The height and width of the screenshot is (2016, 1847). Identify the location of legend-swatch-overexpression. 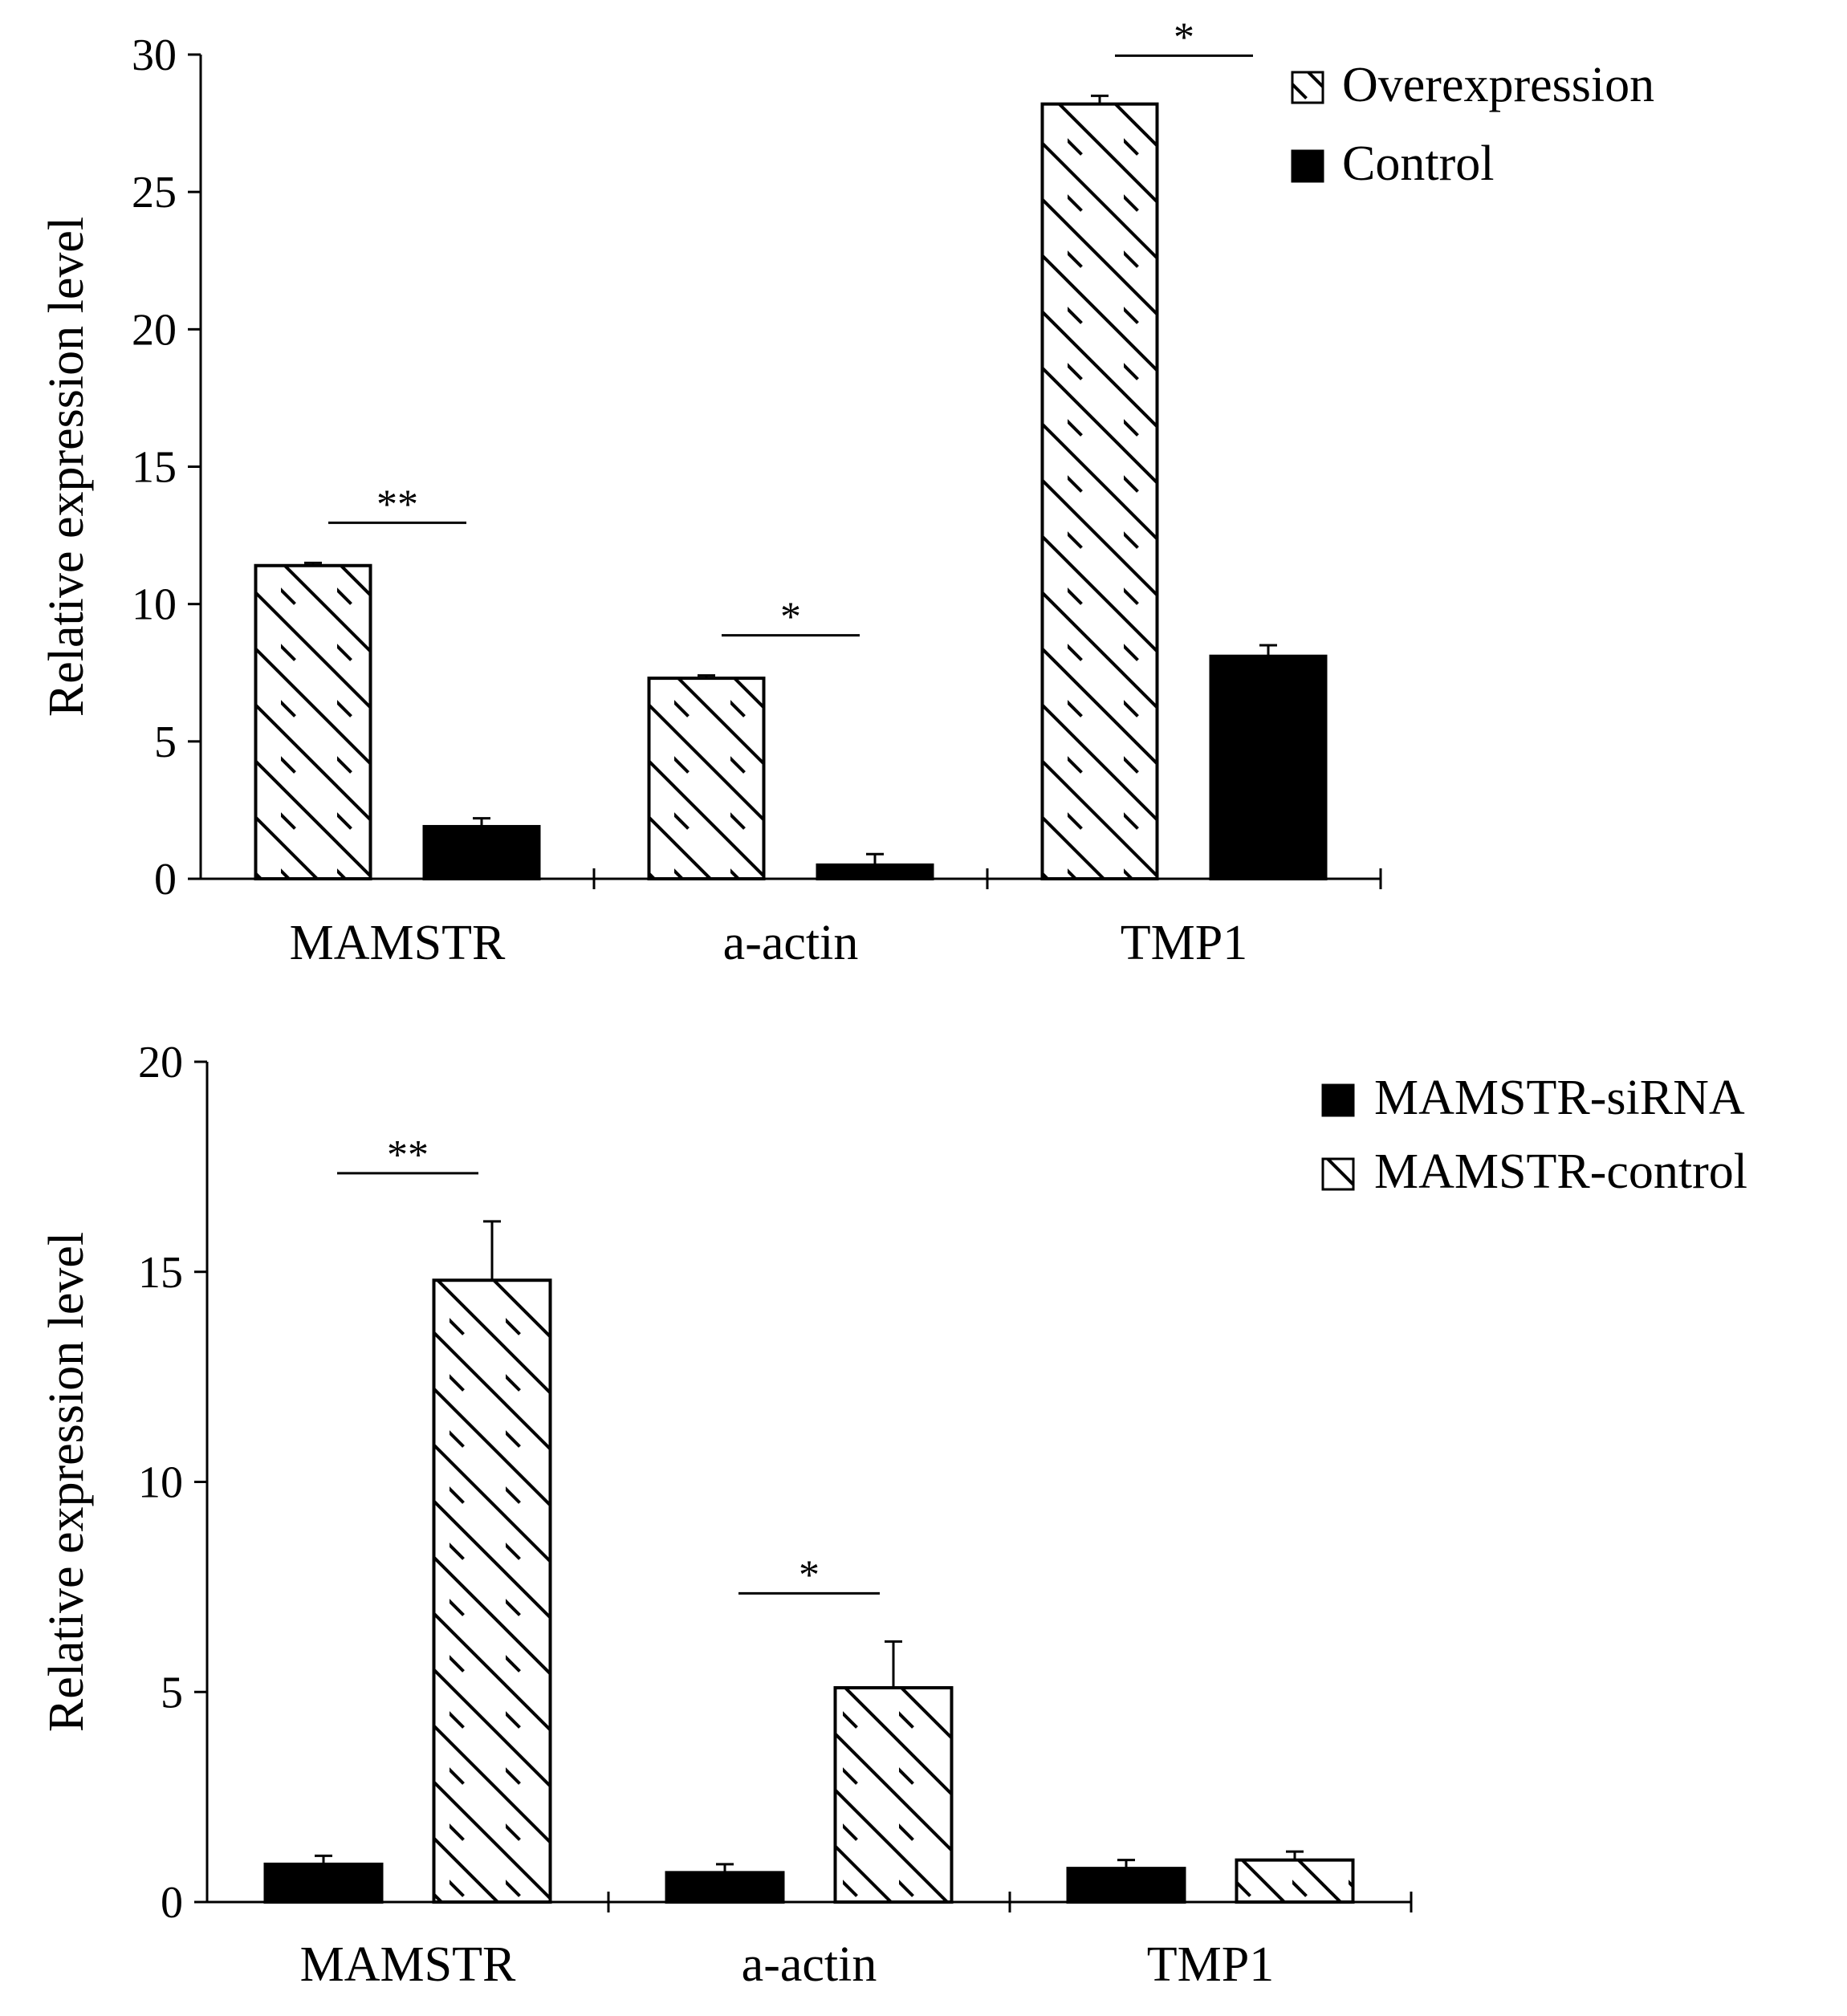
(1307, 88).